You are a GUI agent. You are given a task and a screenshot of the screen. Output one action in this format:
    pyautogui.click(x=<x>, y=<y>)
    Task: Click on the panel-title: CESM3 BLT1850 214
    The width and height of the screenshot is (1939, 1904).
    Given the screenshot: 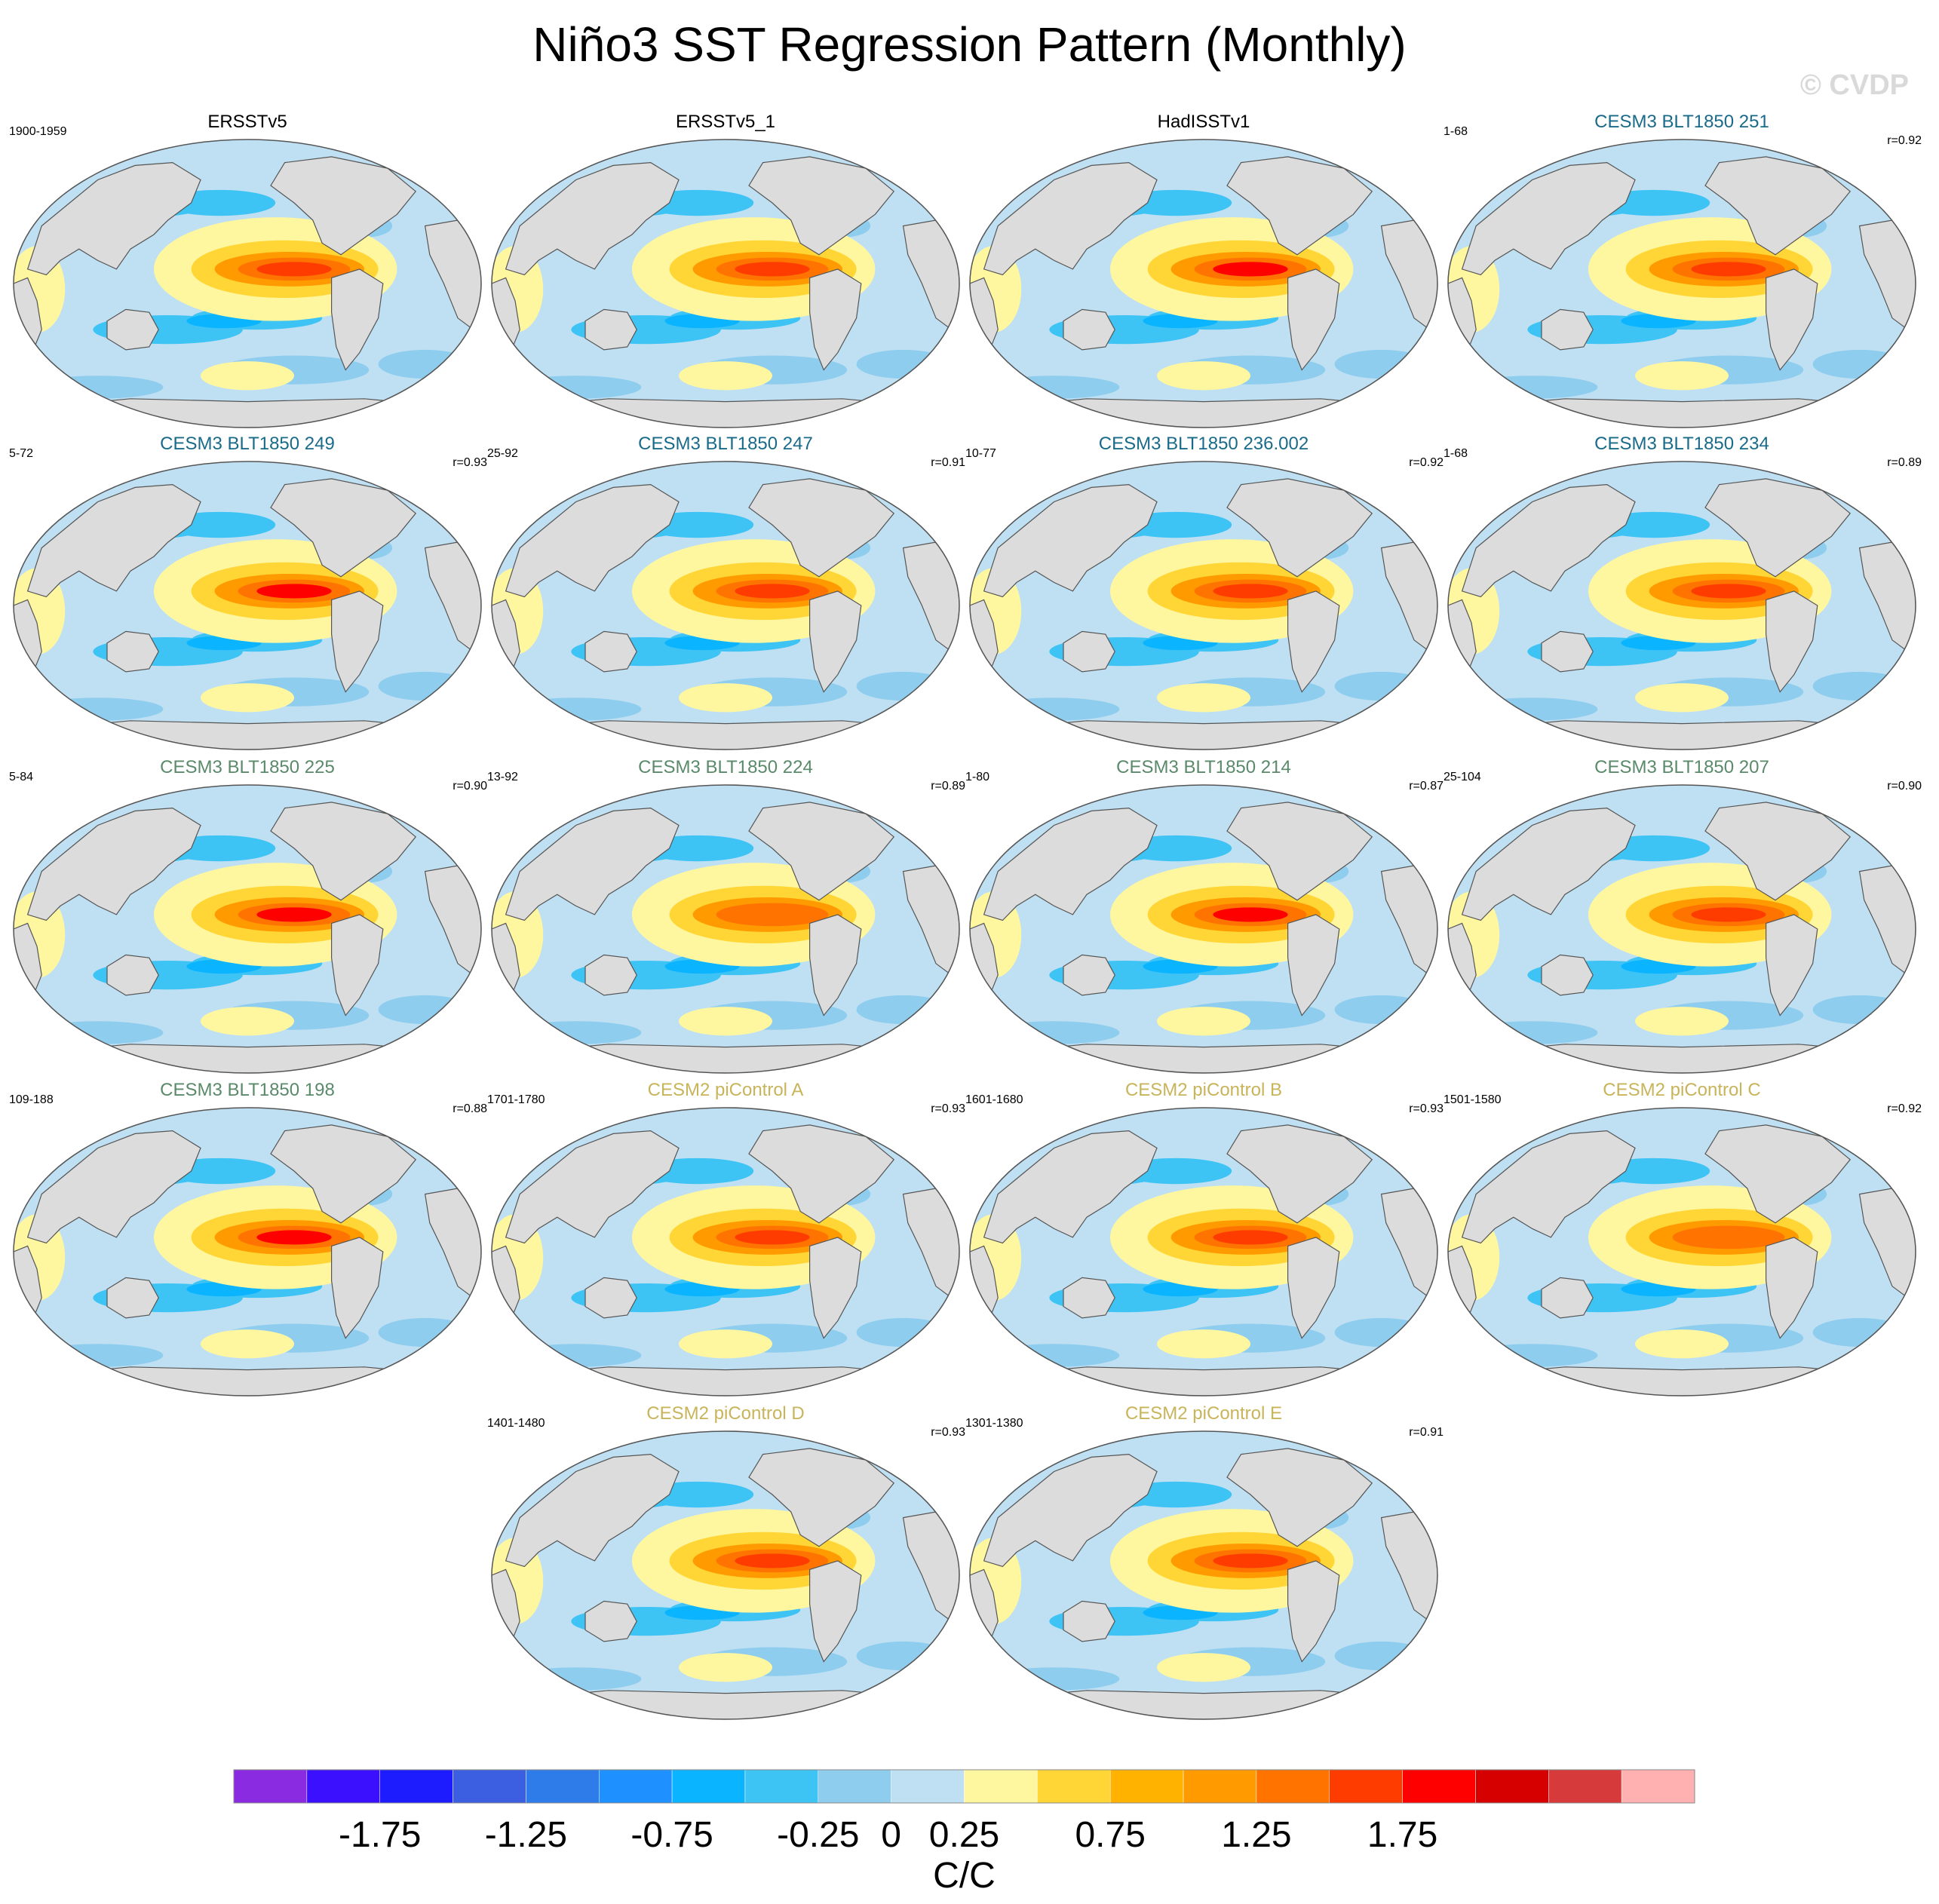 What is the action you would take?
    pyautogui.click(x=1203, y=767)
    